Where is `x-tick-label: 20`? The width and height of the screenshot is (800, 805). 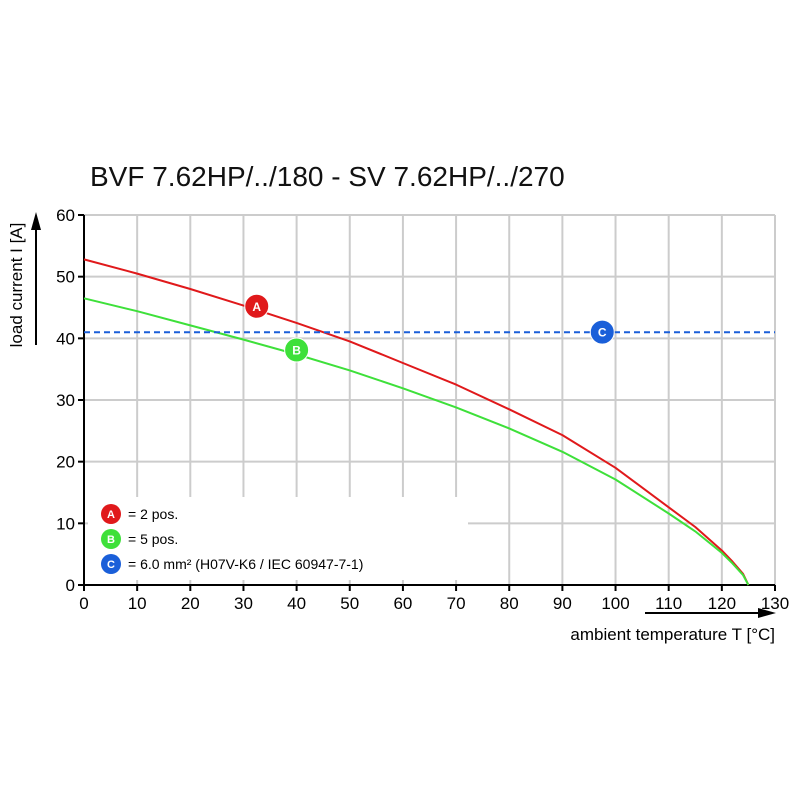 x-tick-label: 20 is located at coordinates (190, 603).